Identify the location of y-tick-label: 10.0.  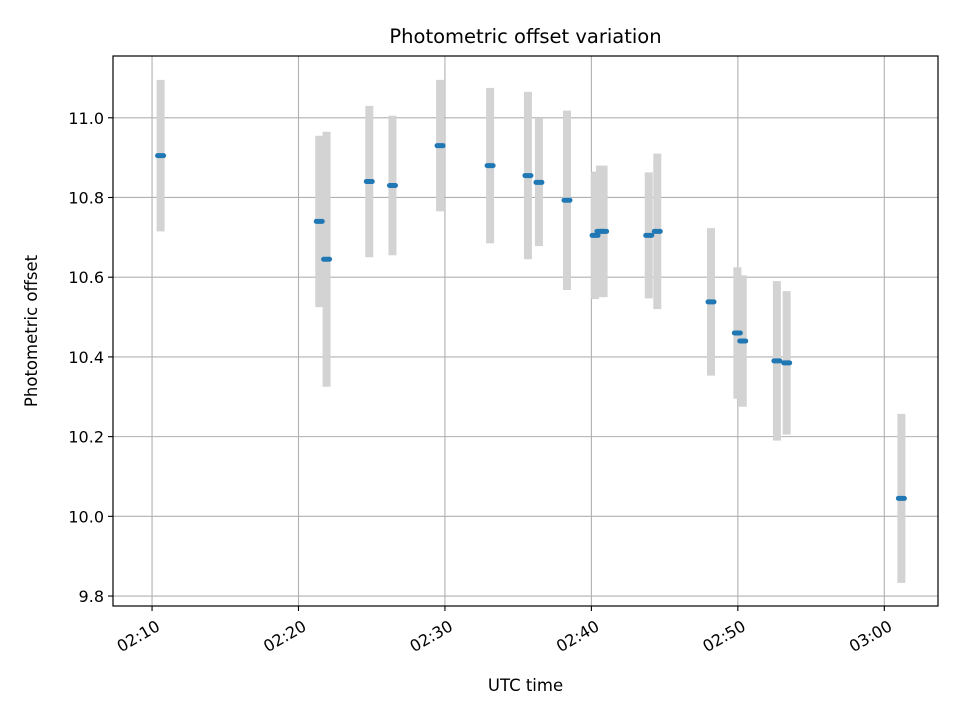
(86, 516).